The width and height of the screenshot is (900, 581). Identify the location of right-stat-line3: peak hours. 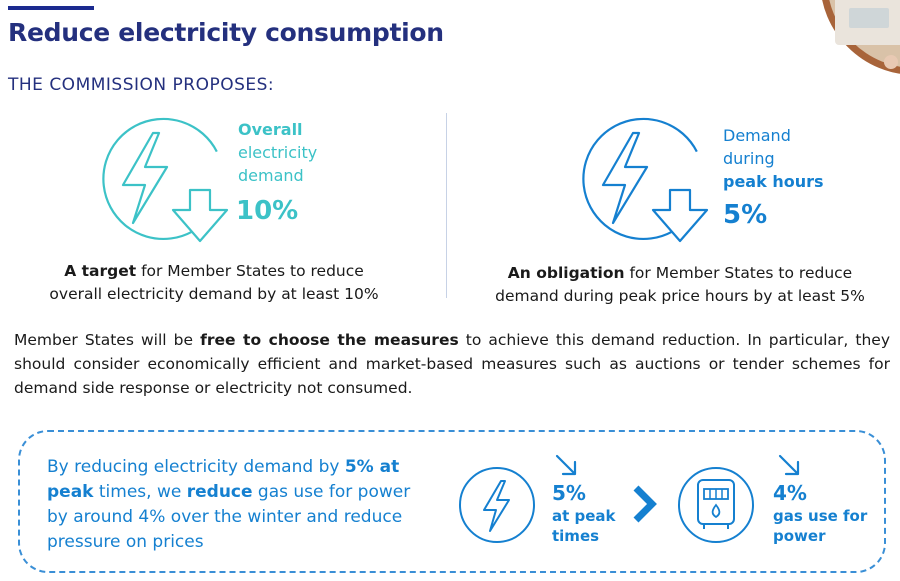
(773, 181).